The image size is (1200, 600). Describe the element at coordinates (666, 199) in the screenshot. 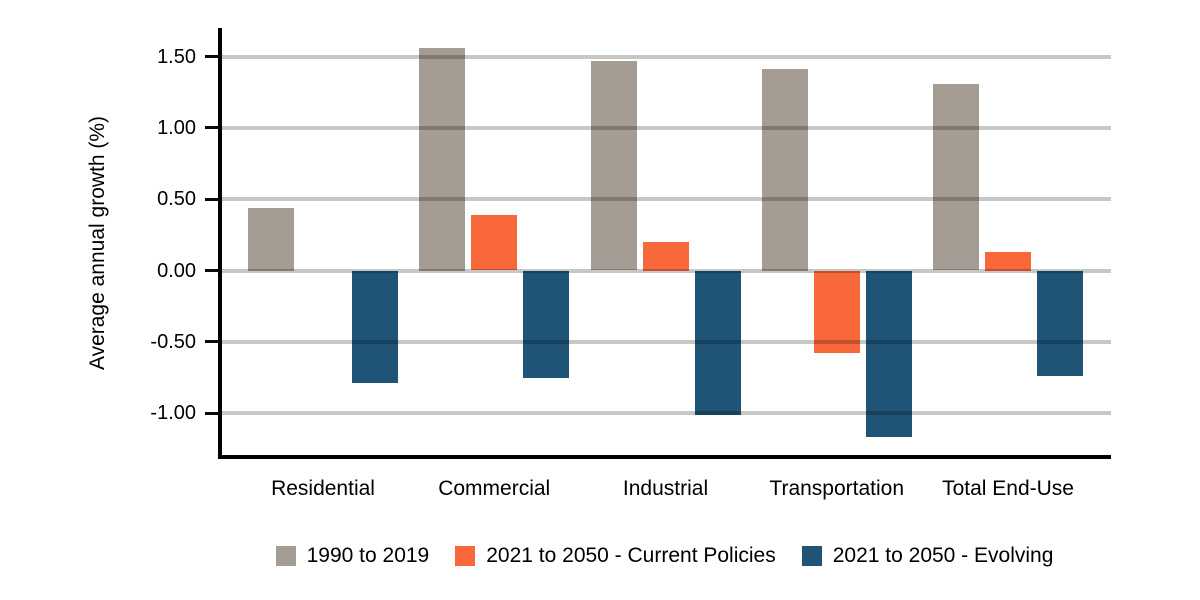

I see `gridline-0.50` at that location.